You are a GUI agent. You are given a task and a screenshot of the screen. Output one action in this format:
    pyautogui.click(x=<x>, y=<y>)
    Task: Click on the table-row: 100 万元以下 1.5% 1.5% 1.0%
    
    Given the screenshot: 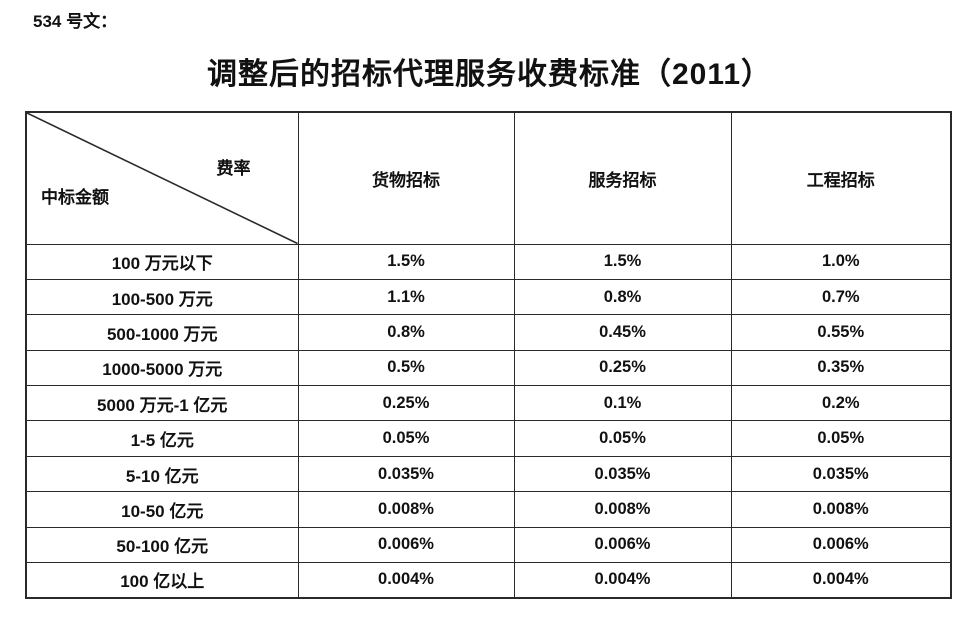 What is the action you would take?
    pyautogui.click(x=488, y=261)
    